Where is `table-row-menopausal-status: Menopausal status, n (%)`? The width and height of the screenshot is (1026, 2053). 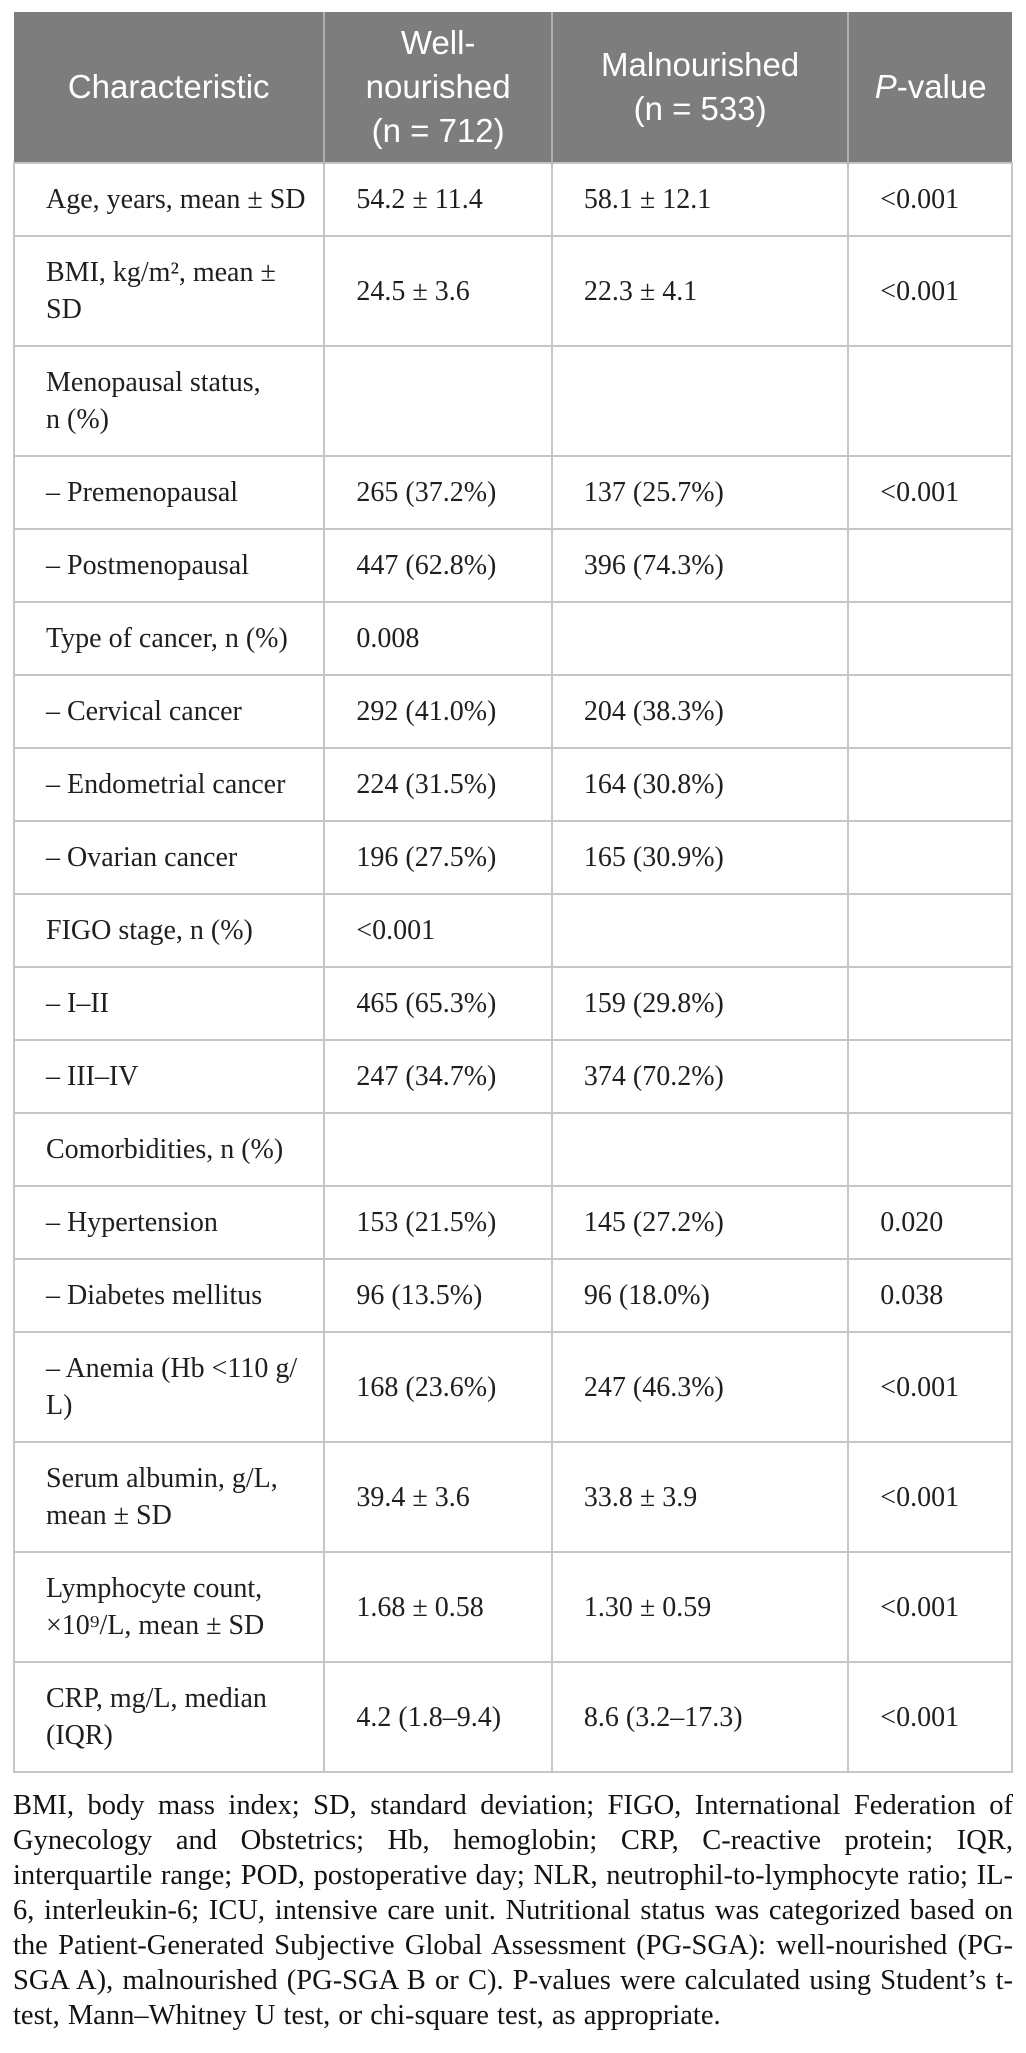
table-row-menopausal-status: Menopausal status, n (%) is located at coordinates (512, 401).